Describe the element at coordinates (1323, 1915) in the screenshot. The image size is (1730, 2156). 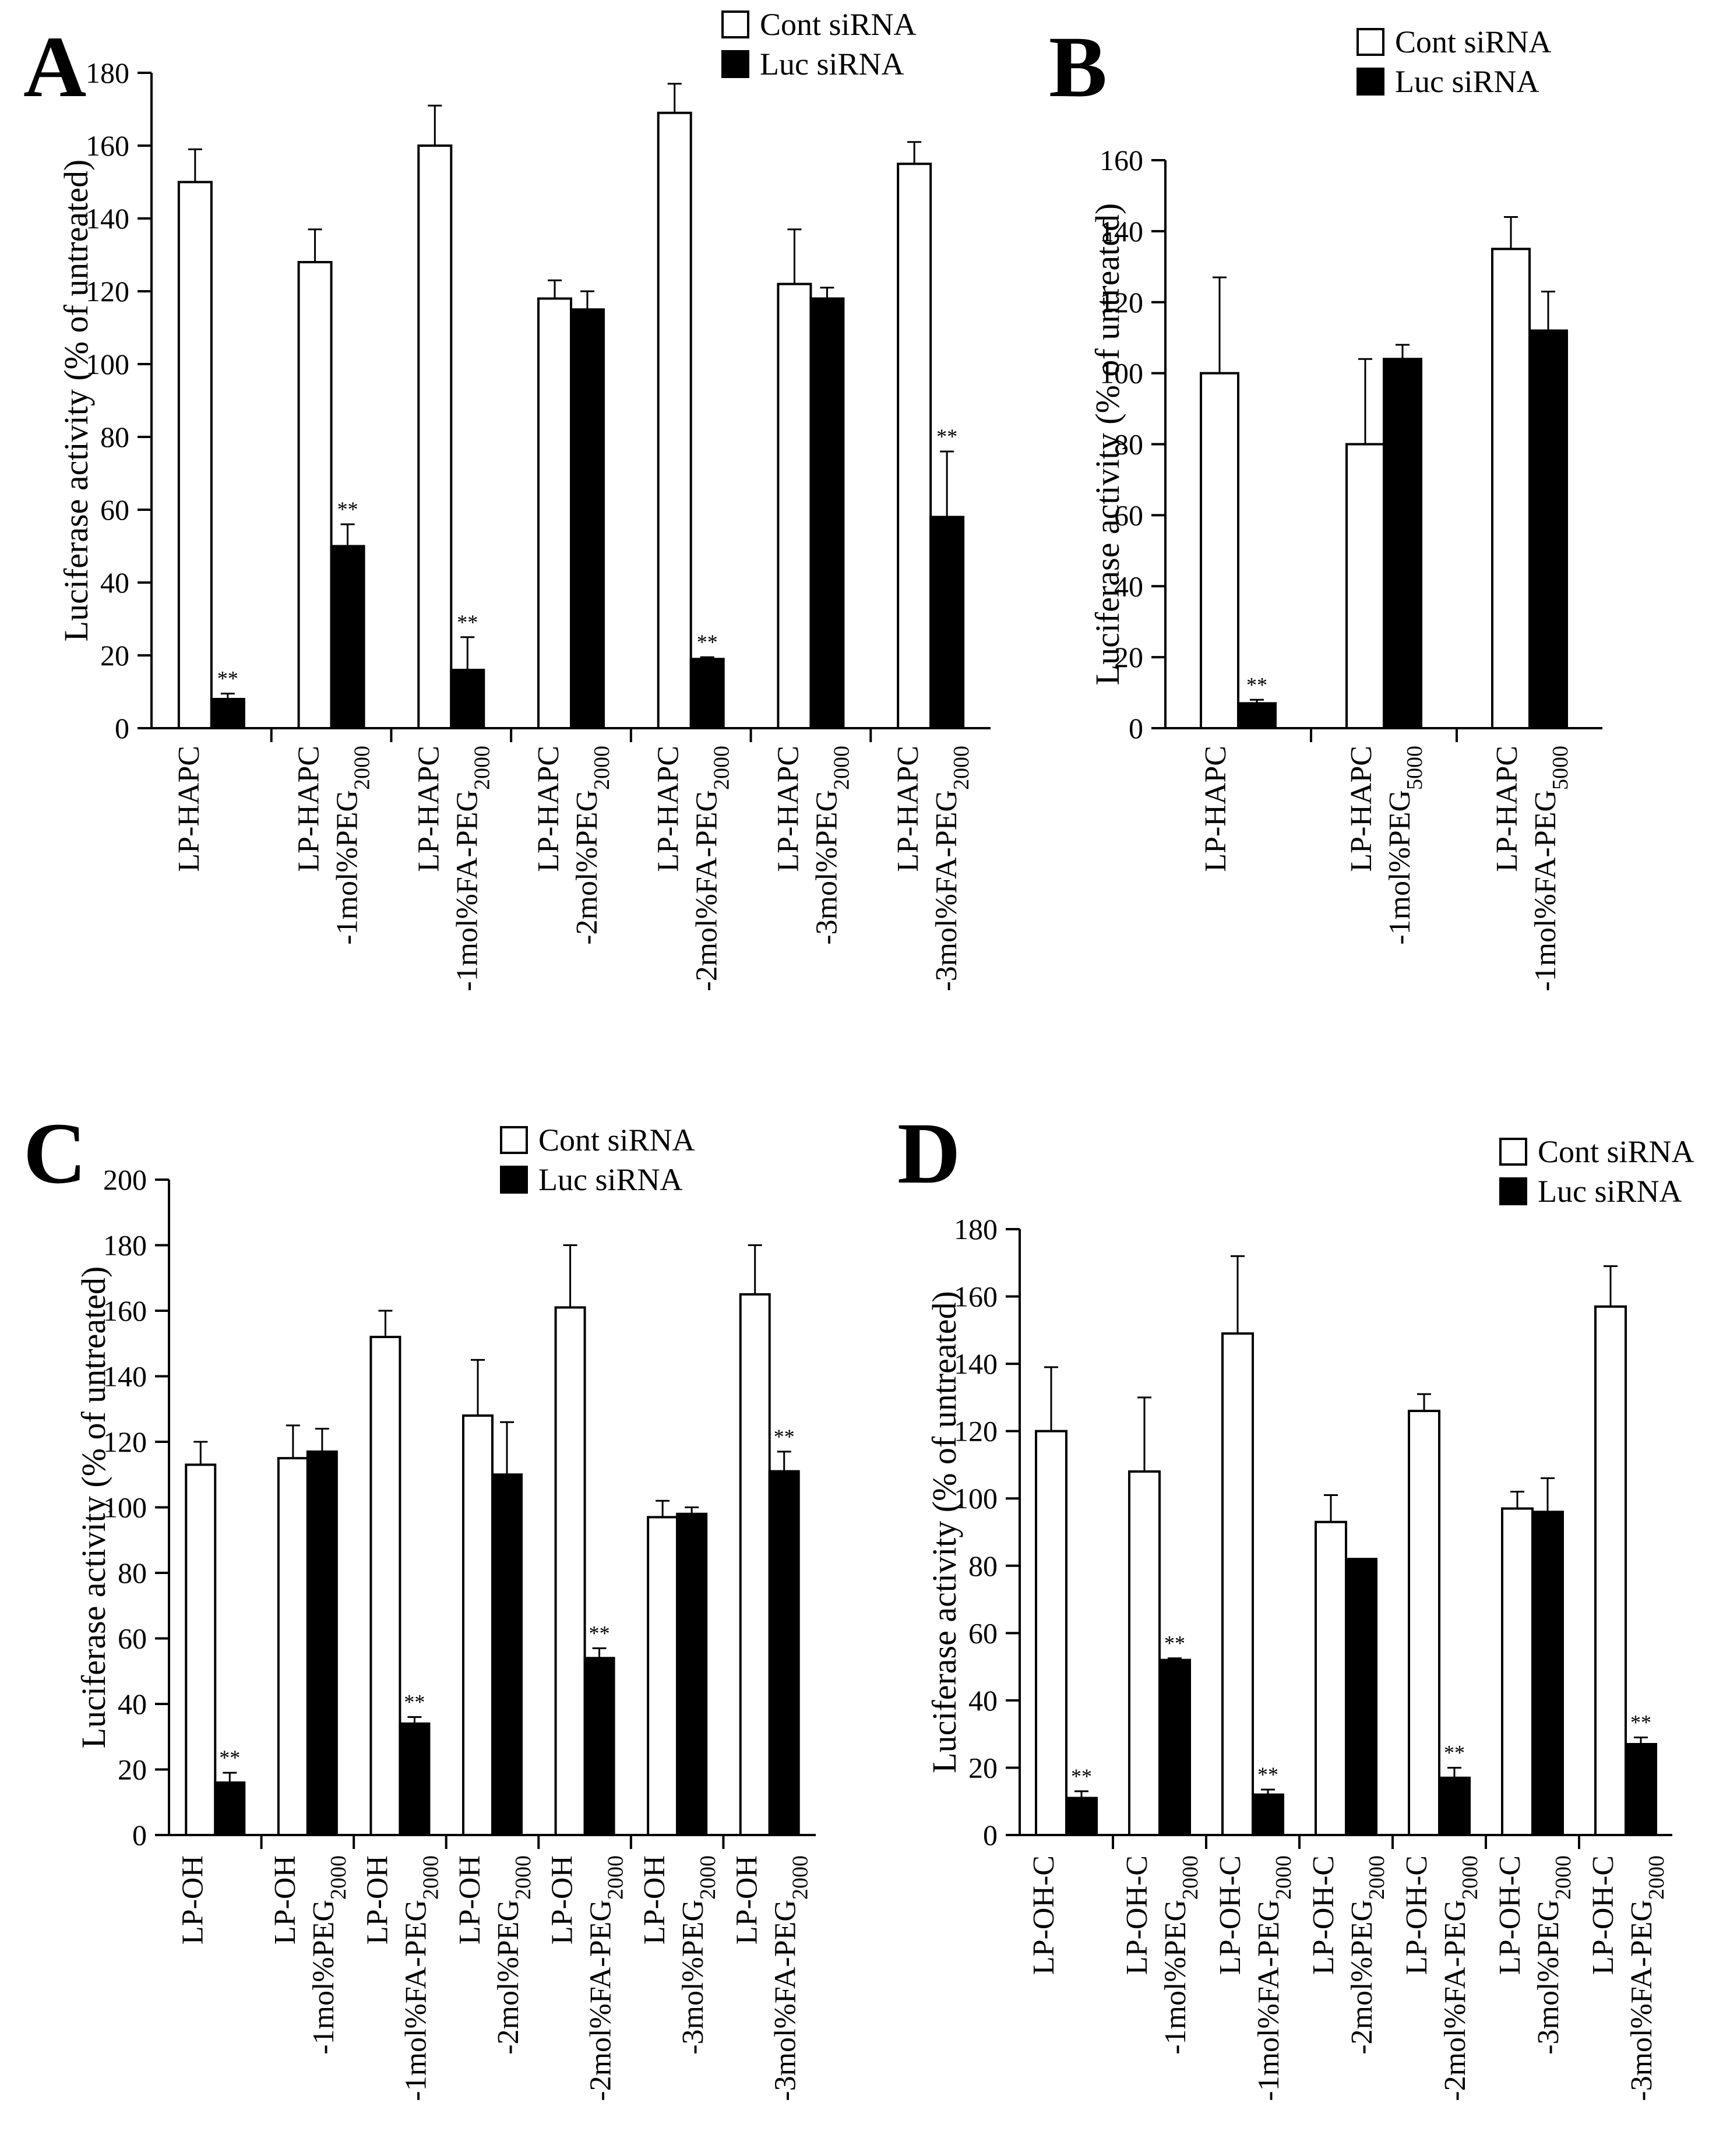
I see `panel-d-category-label-3: LP-OH-C` at that location.